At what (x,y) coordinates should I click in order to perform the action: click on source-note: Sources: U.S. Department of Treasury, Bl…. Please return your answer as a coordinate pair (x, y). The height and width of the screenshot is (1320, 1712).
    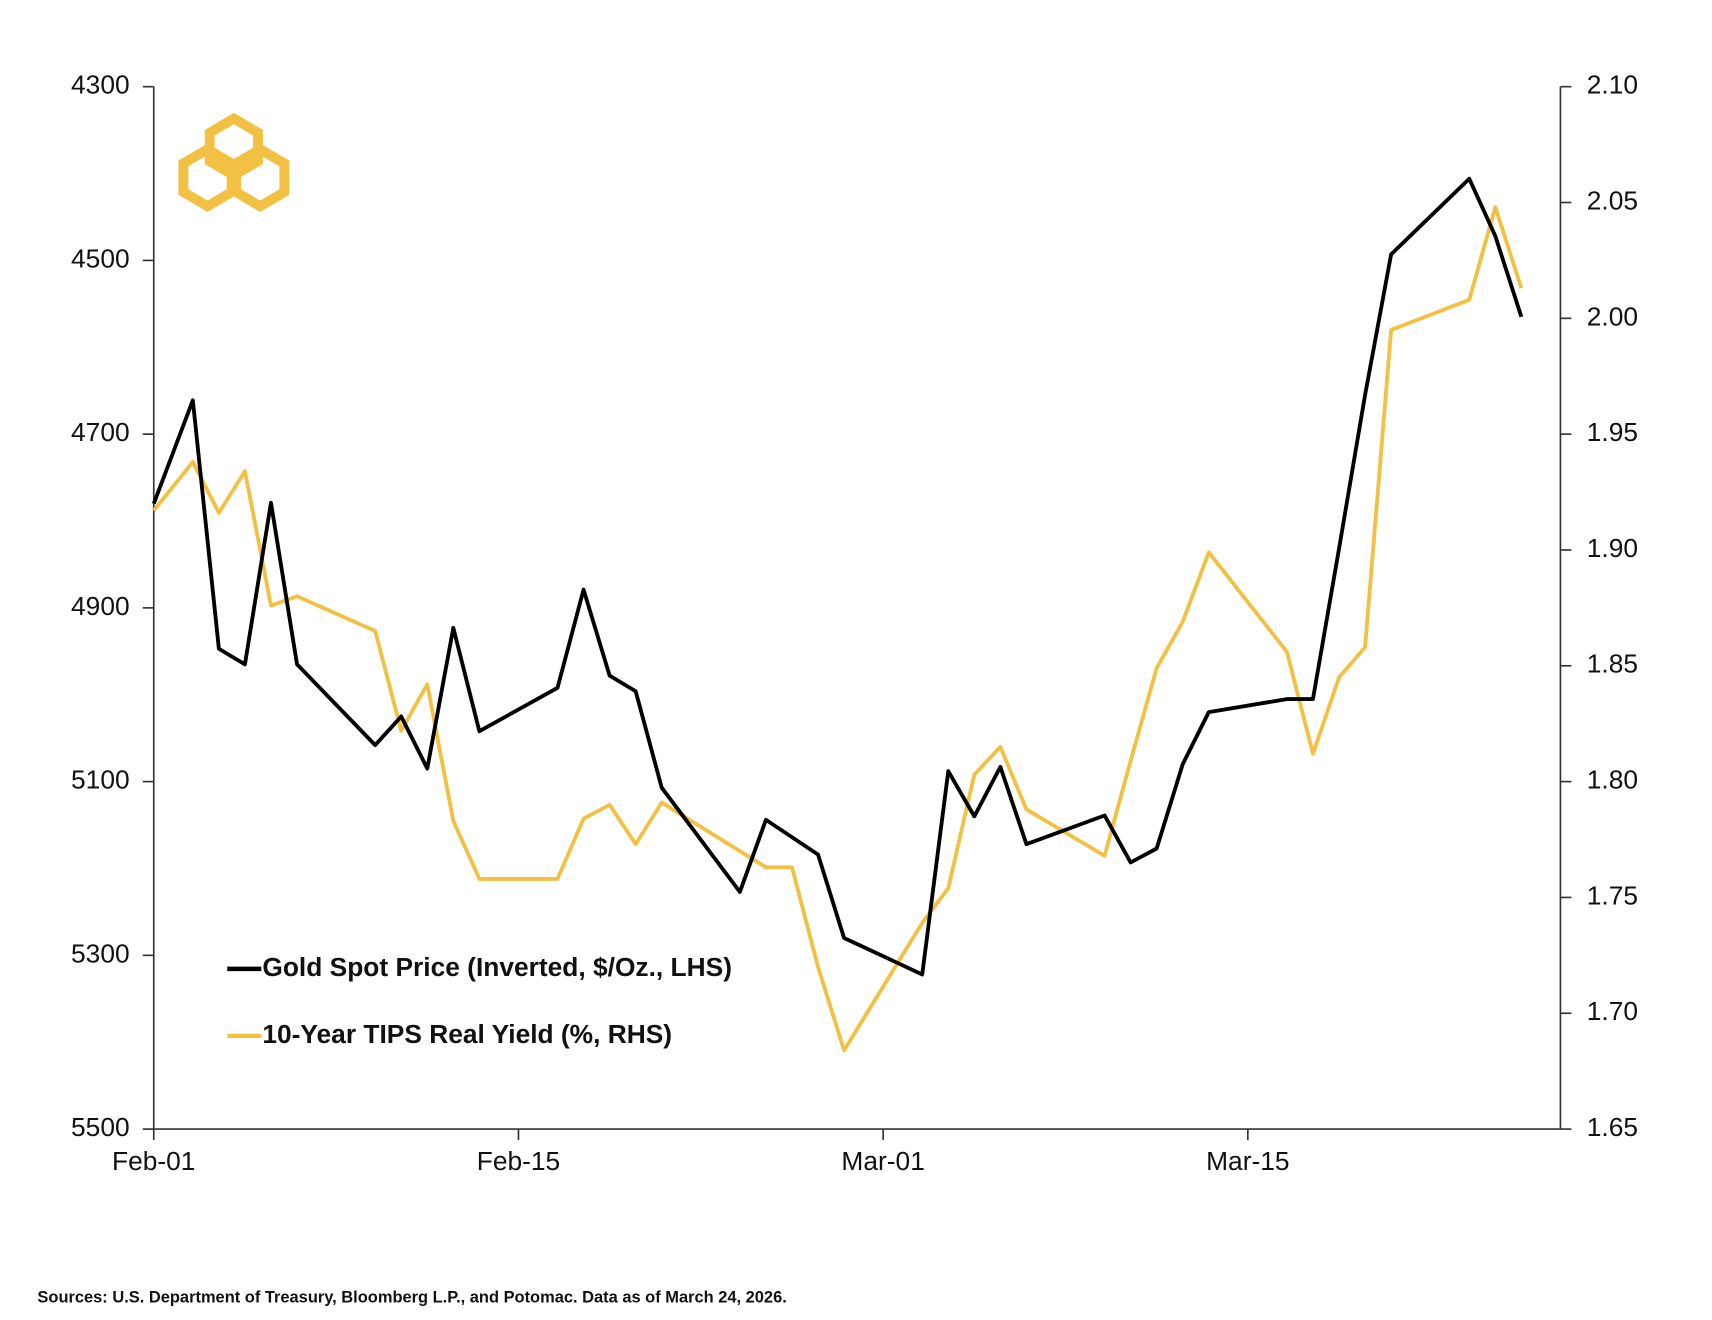
    Looking at the image, I should click on (411, 1297).